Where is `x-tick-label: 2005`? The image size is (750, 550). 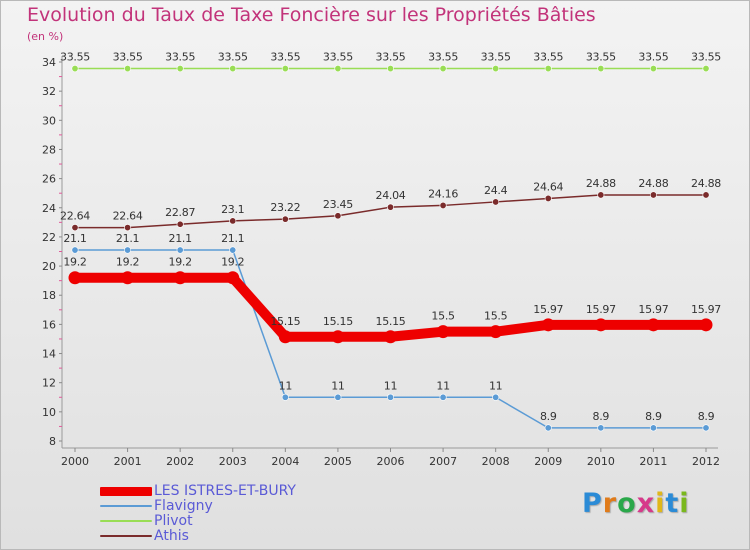
x-tick-label: 2005 is located at coordinates (338, 461).